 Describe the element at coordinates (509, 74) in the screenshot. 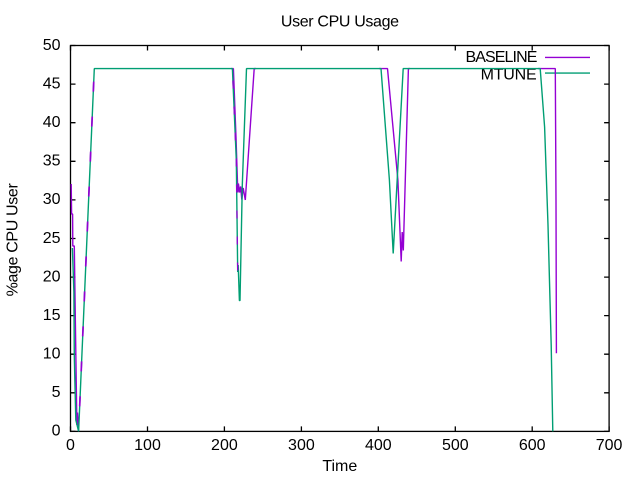

I see `svg-text: MTUNE` at that location.